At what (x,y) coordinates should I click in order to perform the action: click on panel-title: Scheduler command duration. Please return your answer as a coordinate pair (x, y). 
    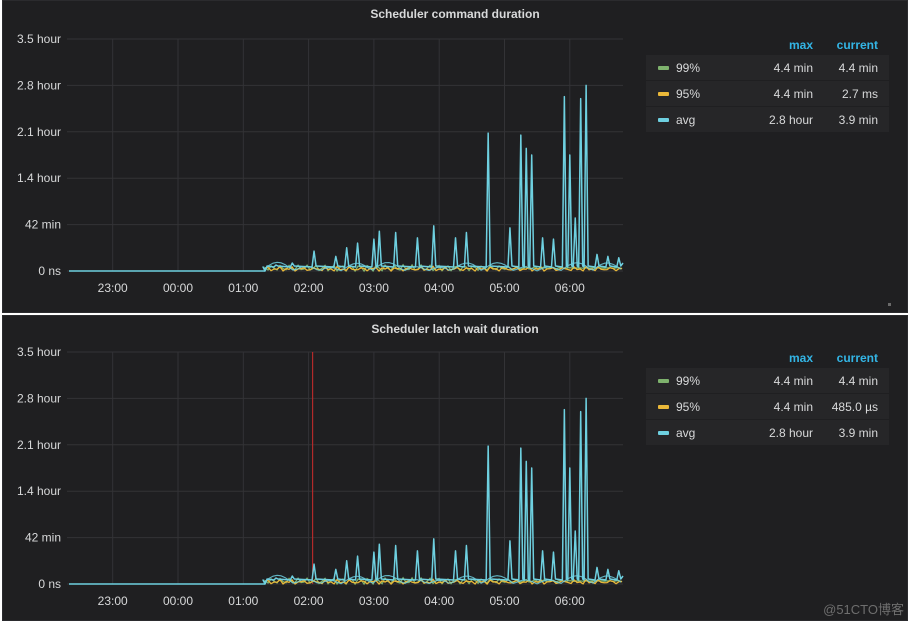
    Looking at the image, I should click on (455, 14).